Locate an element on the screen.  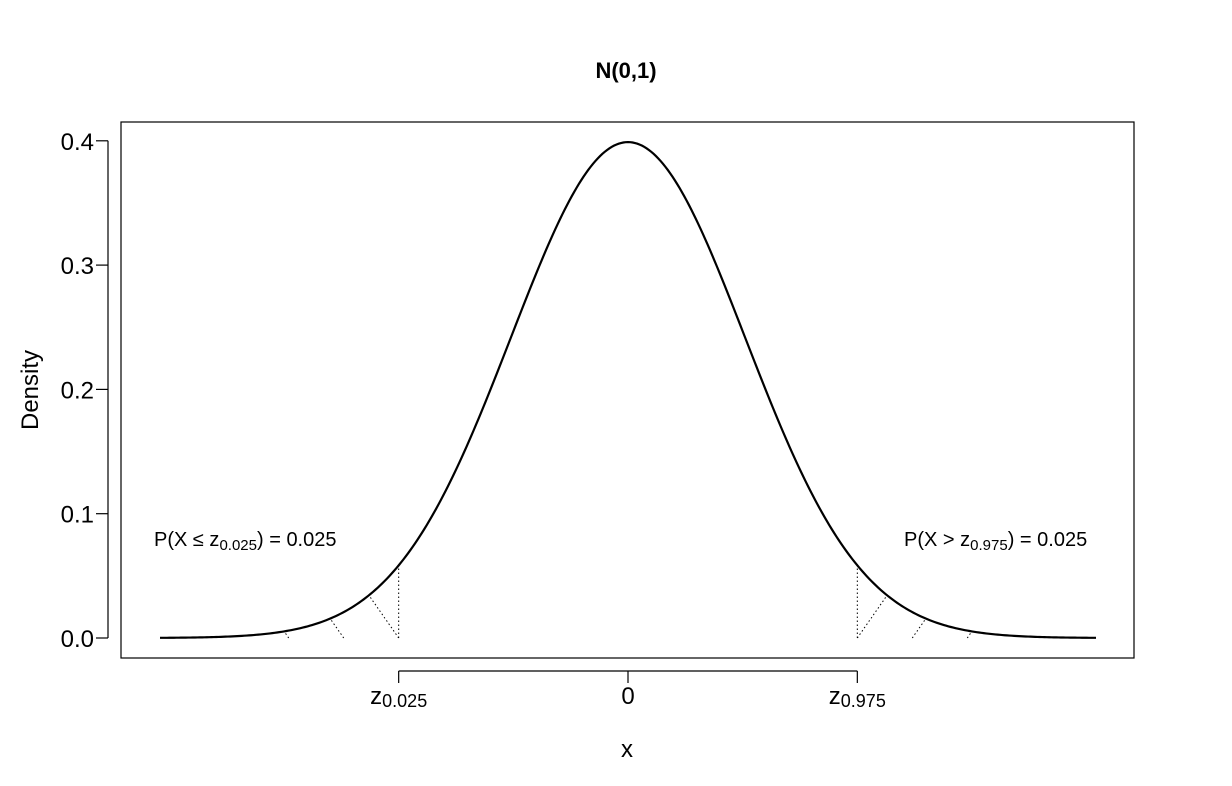
left-tail-annotation: P(X ≤ z0.025) = 0.025 is located at coordinates (245, 541).